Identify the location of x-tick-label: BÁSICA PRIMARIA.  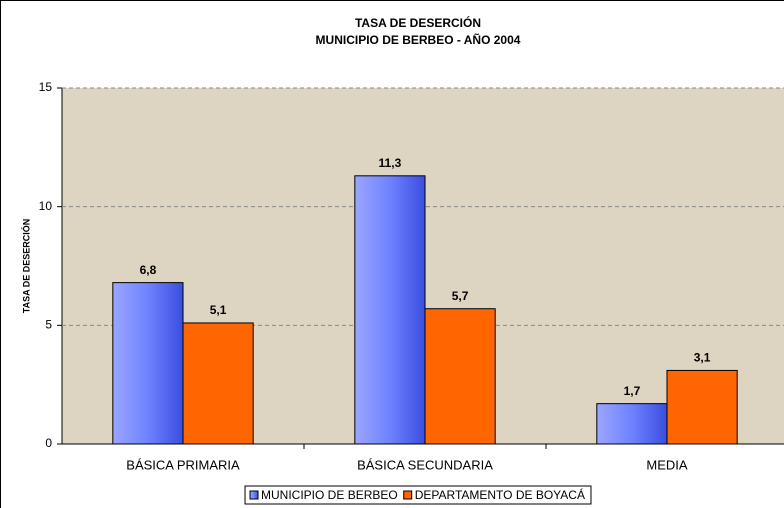
(183, 464).